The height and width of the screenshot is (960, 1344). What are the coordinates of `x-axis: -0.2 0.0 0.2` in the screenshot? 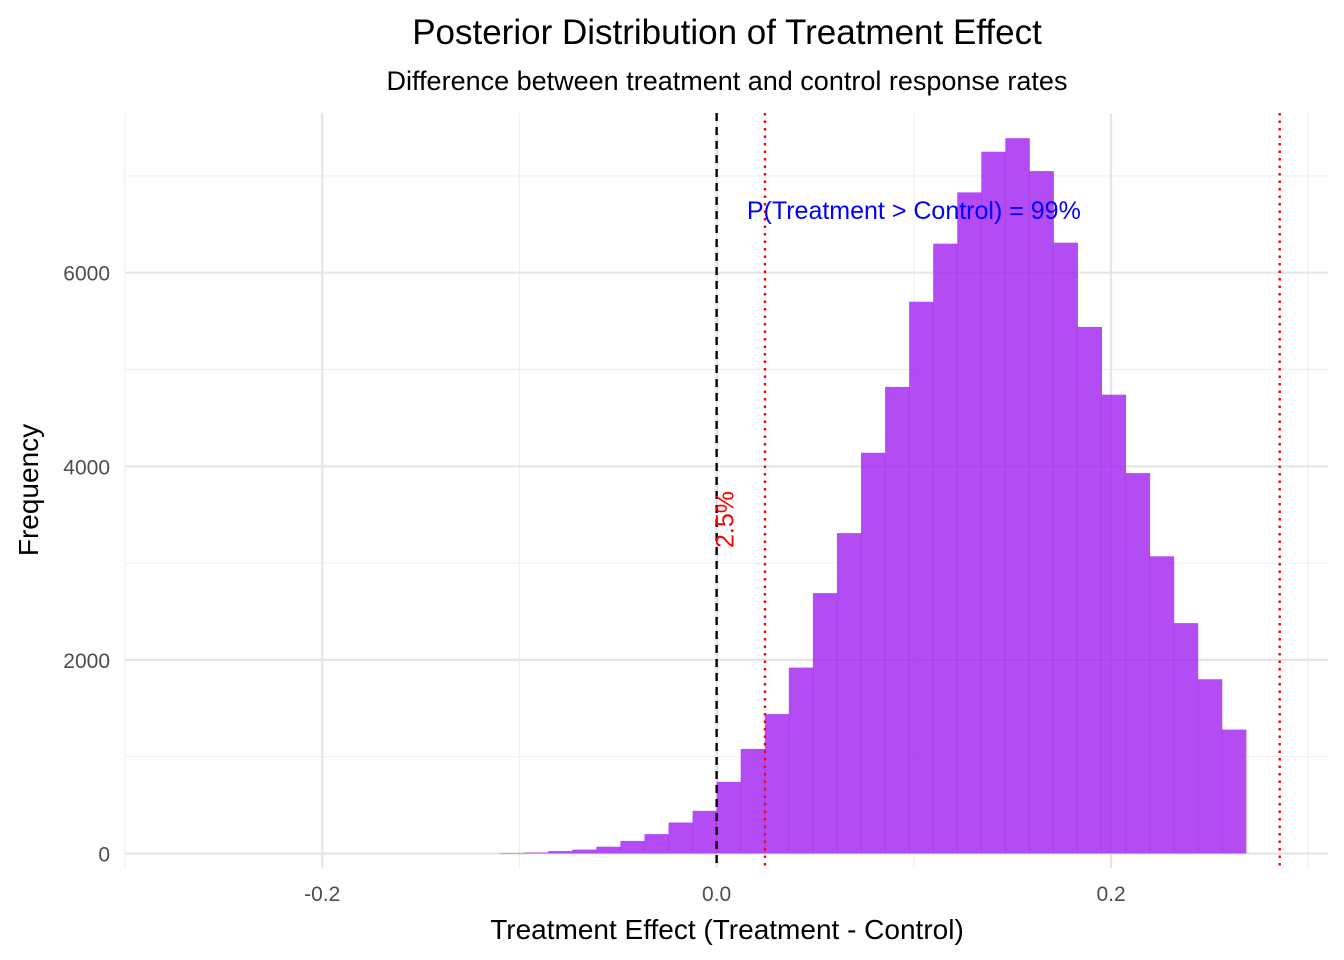 It's located at (715, 894).